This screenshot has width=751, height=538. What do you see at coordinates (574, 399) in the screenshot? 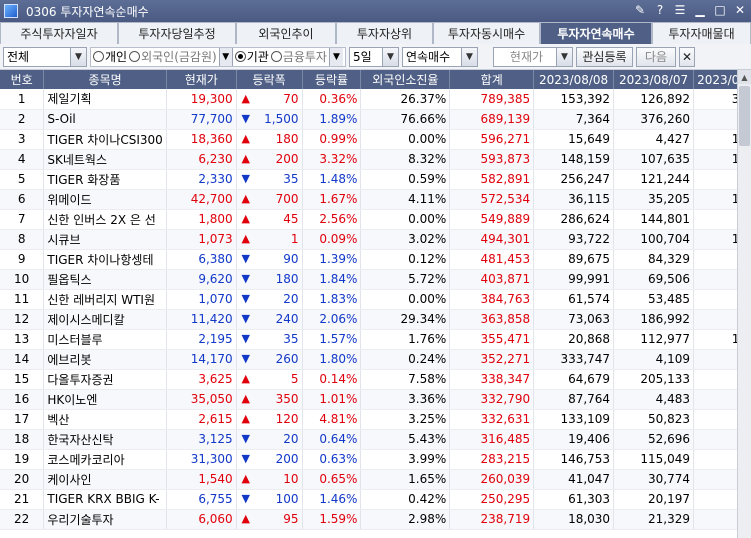
I see `cell-date-1: 87,764` at bounding box center [574, 399].